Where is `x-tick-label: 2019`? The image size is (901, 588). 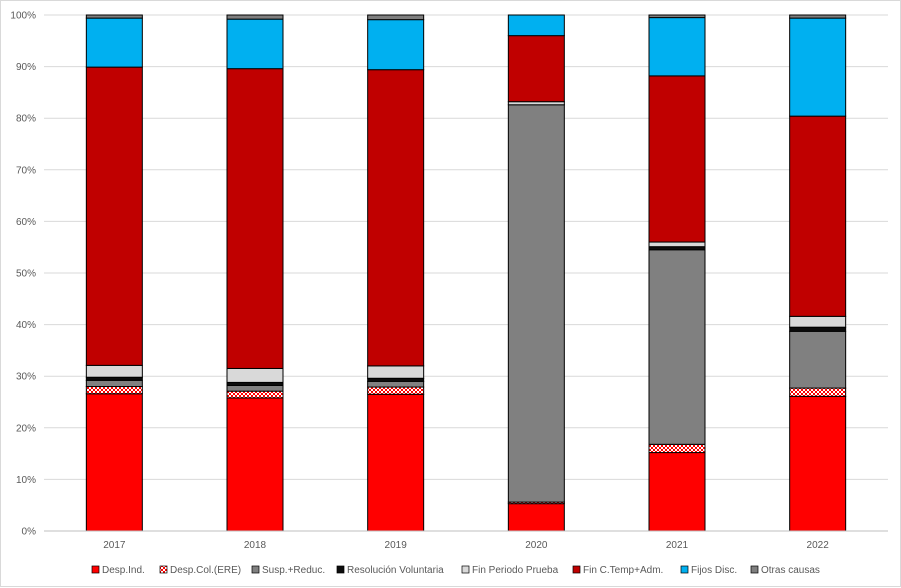
x-tick-label: 2019 is located at coordinates (396, 545).